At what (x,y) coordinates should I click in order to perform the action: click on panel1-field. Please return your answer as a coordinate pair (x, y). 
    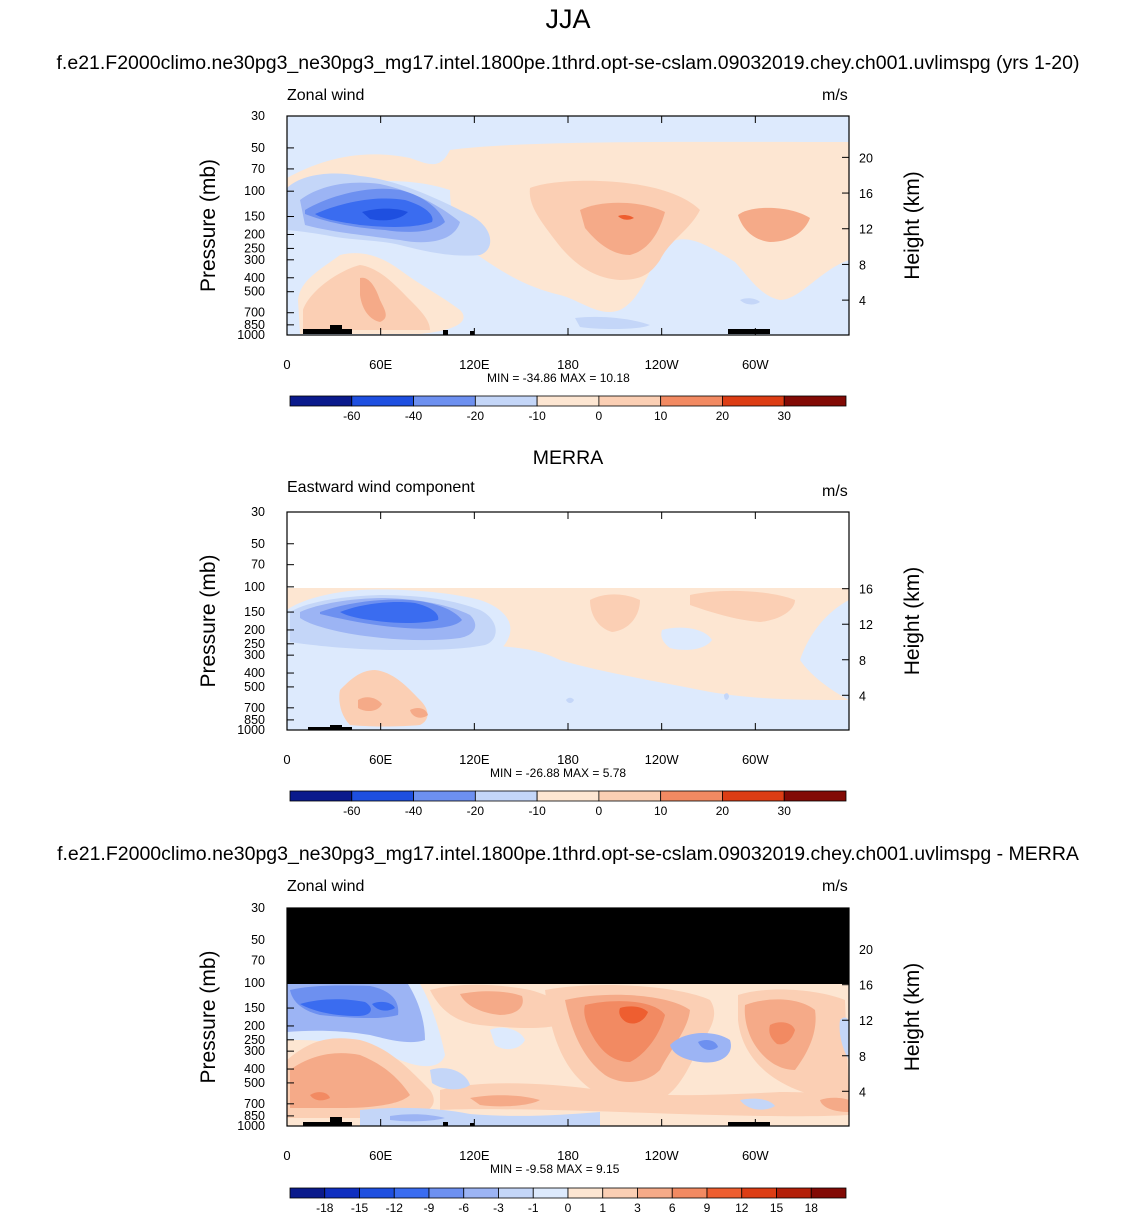
    Looking at the image, I should click on (568, 225).